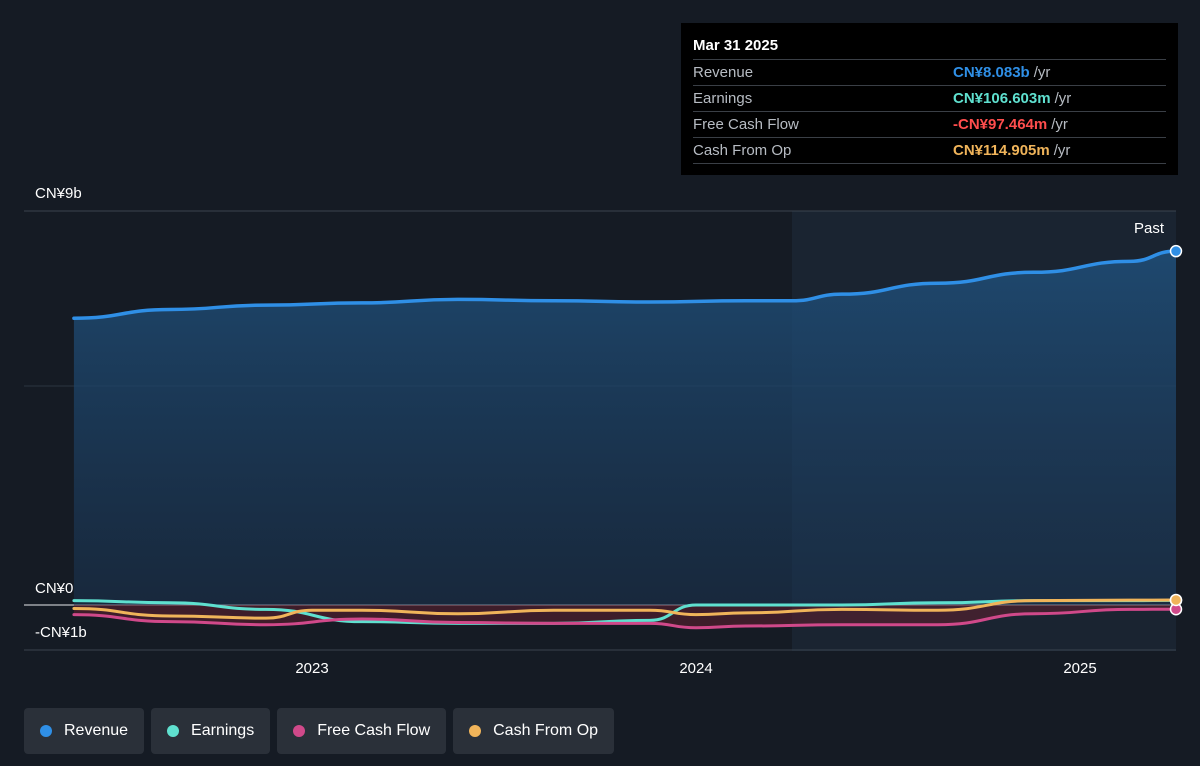 Image resolution: width=1200 pixels, height=766 pixels. I want to click on series-line-free-cash-flow, so click(625, 618).